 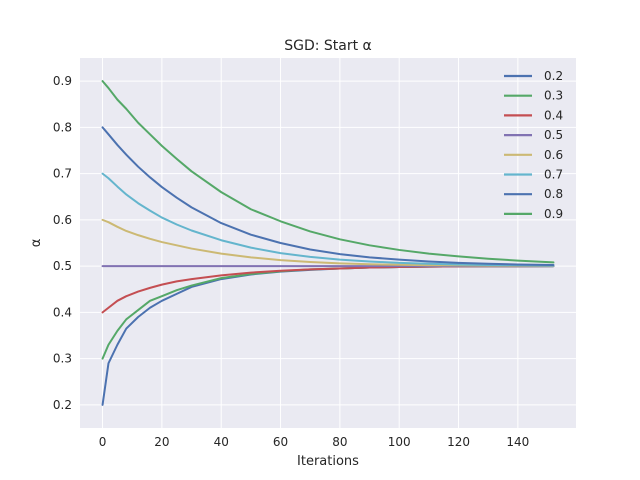 What do you see at coordinates (328, 46) in the screenshot?
I see `chart-title: SGD: Start α` at bounding box center [328, 46].